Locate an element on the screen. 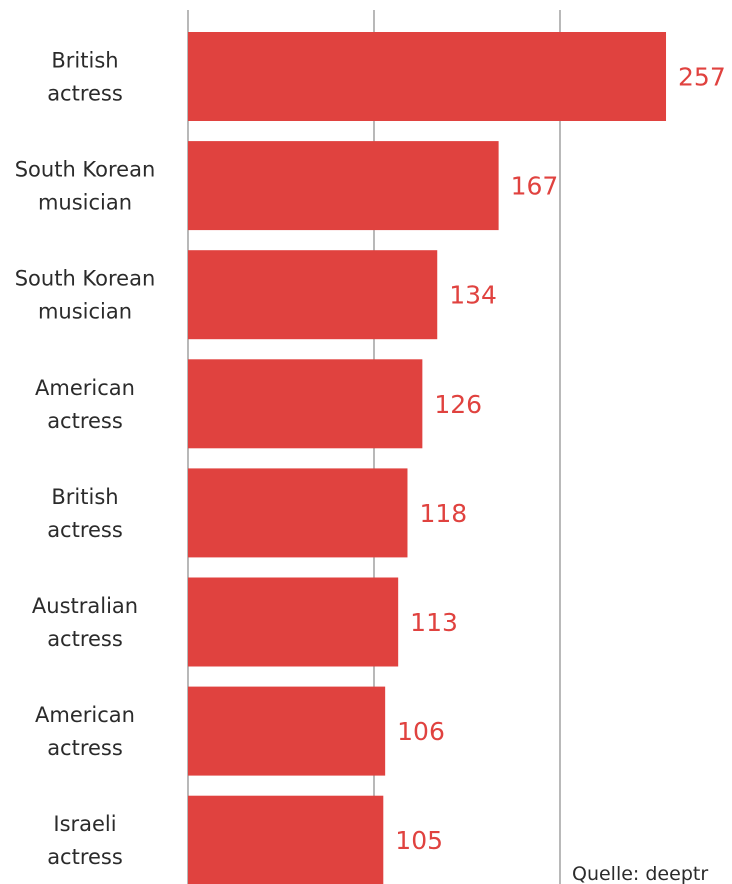 This screenshot has width=732, height=884. category-label-line: Israeli is located at coordinates (84, 824).